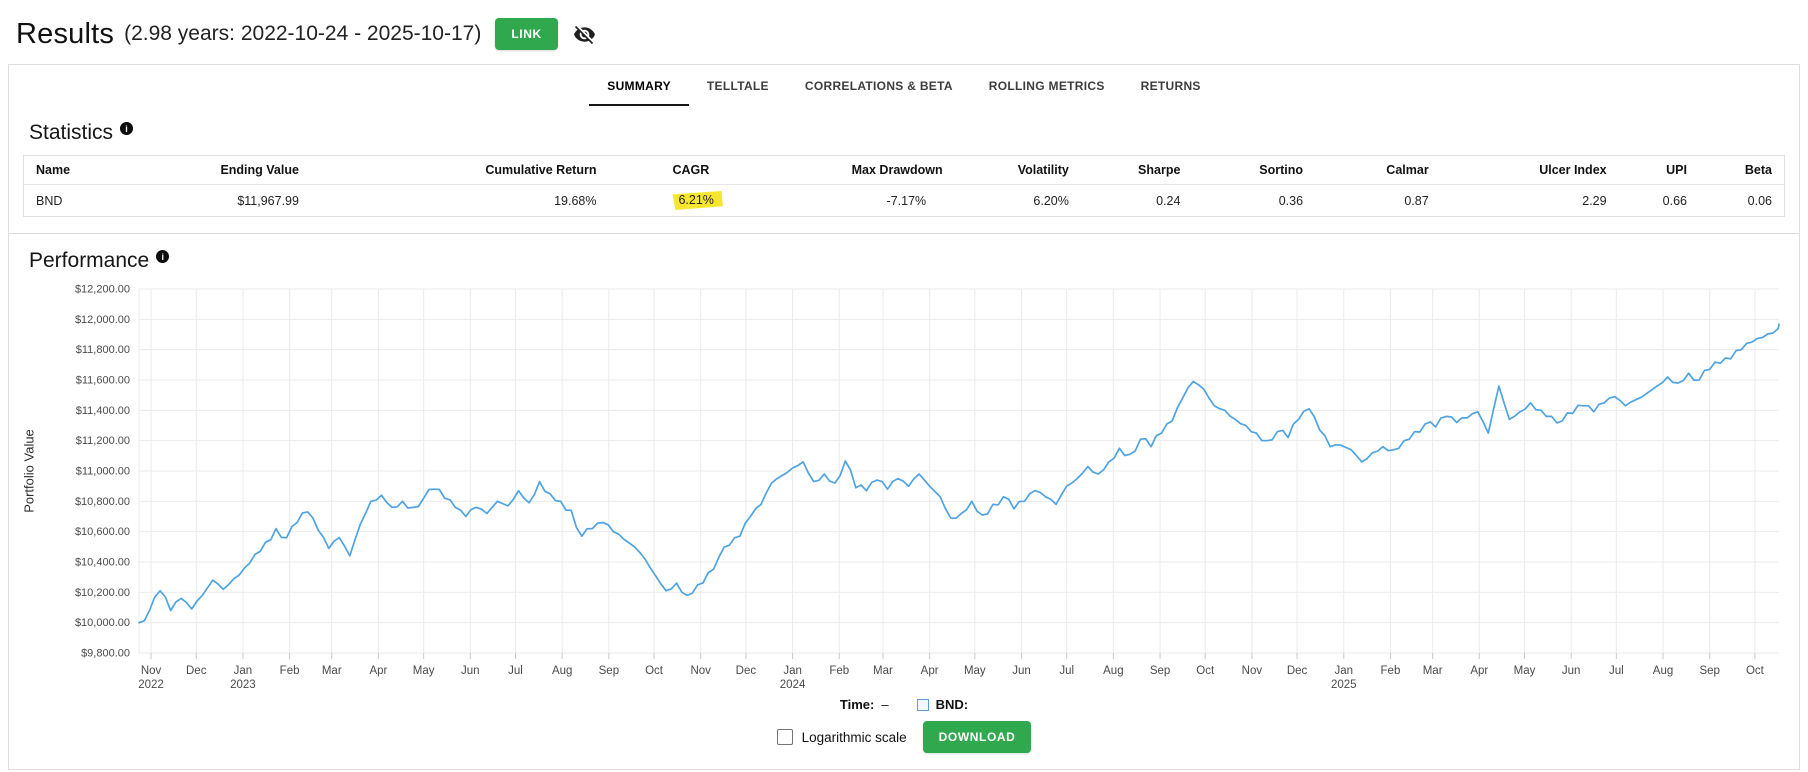 The image size is (1808, 772). Describe the element at coordinates (1136, 200) in the screenshot. I see `cell-sharpe: 0.24` at that location.